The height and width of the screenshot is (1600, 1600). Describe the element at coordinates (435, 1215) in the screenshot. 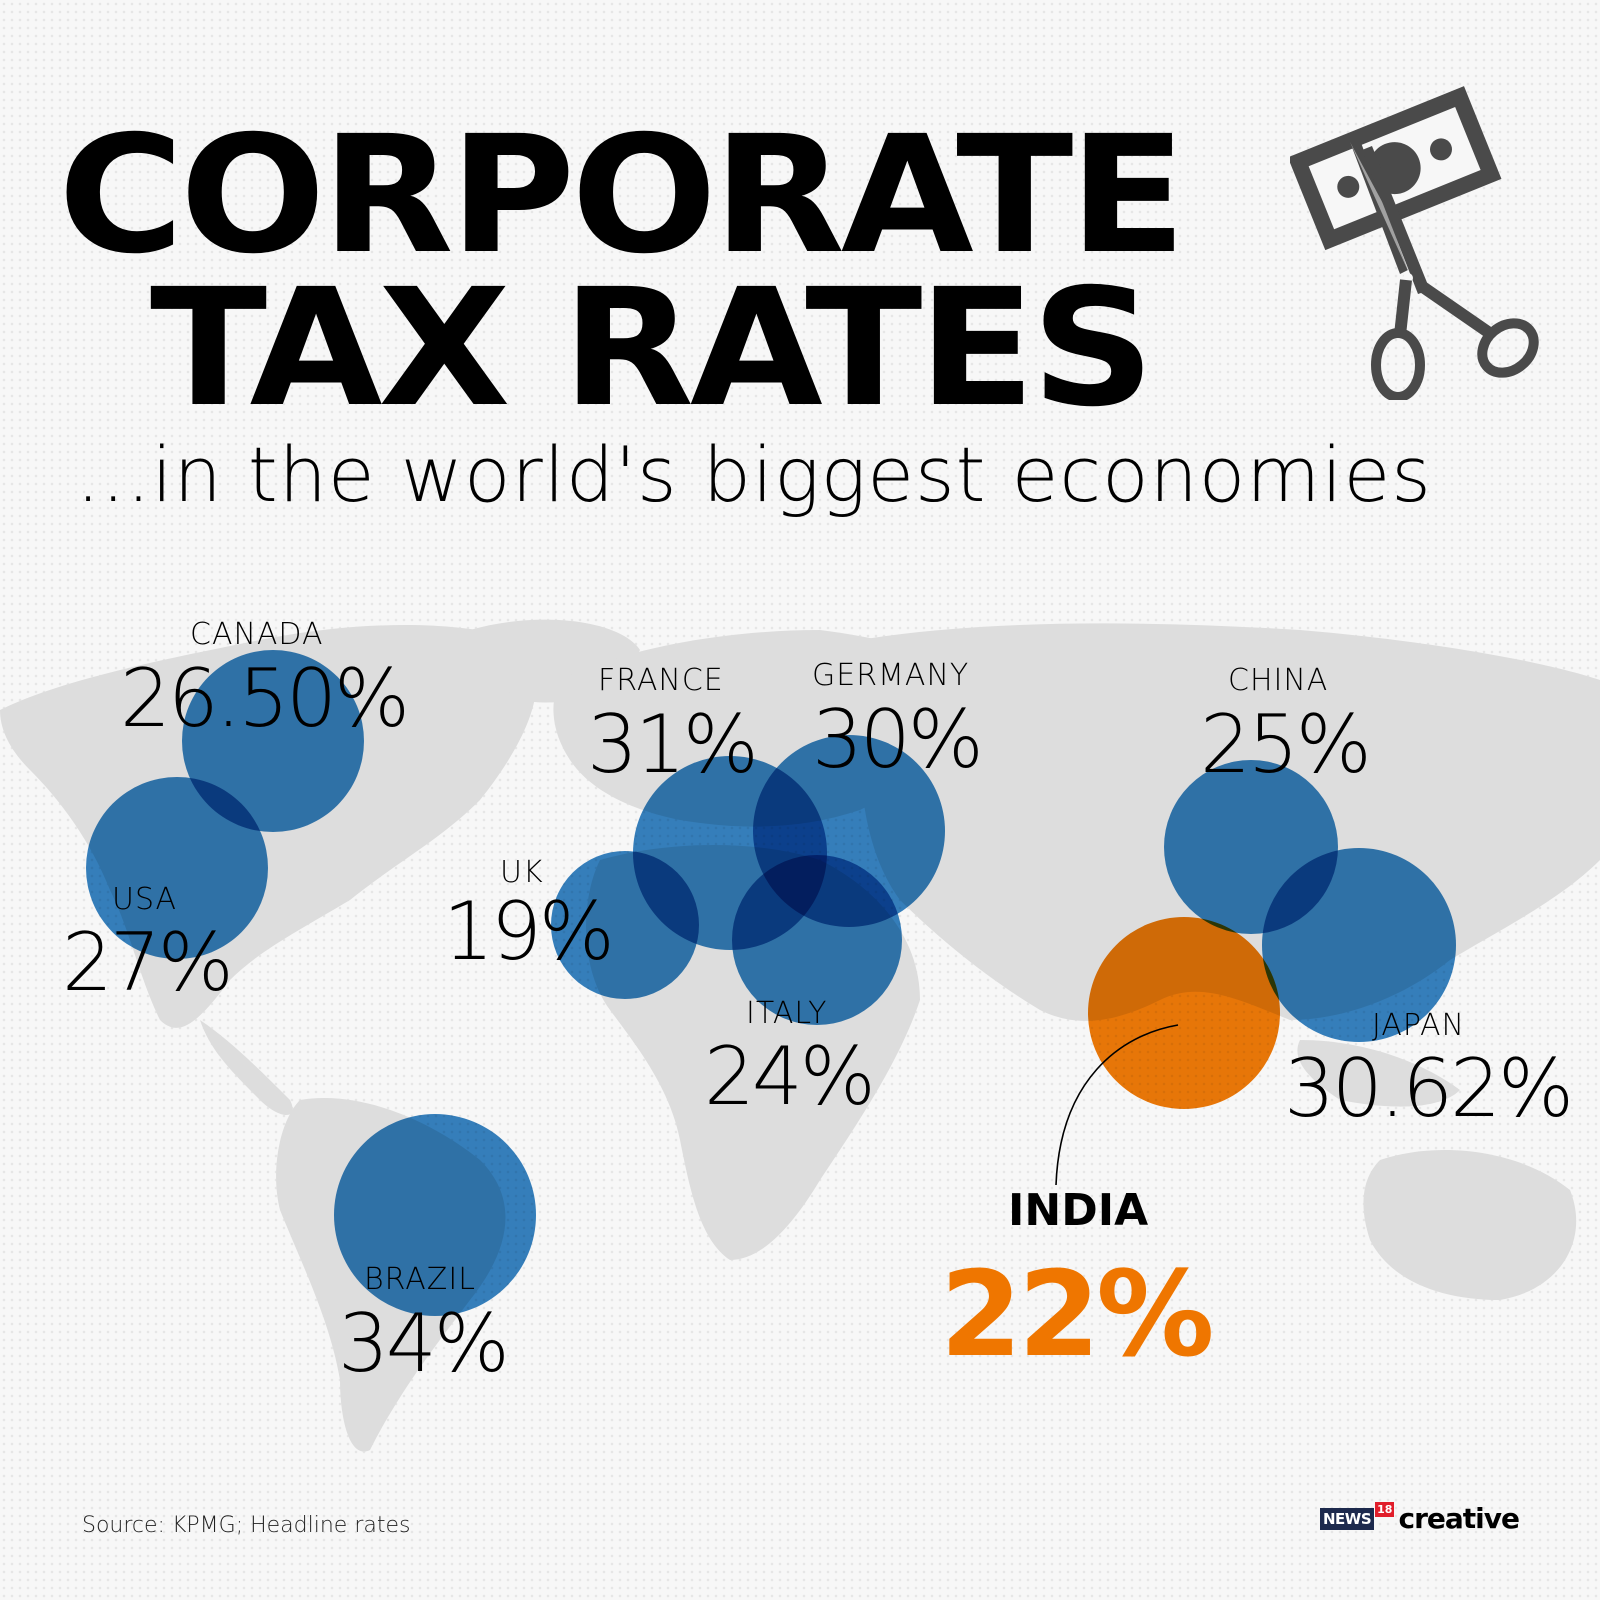

I see `bubble-brazil` at that location.